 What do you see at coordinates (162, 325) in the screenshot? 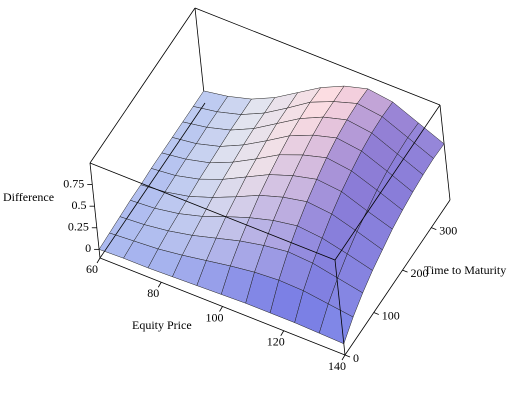
I see `x-axis-label: Equity Price` at bounding box center [162, 325].